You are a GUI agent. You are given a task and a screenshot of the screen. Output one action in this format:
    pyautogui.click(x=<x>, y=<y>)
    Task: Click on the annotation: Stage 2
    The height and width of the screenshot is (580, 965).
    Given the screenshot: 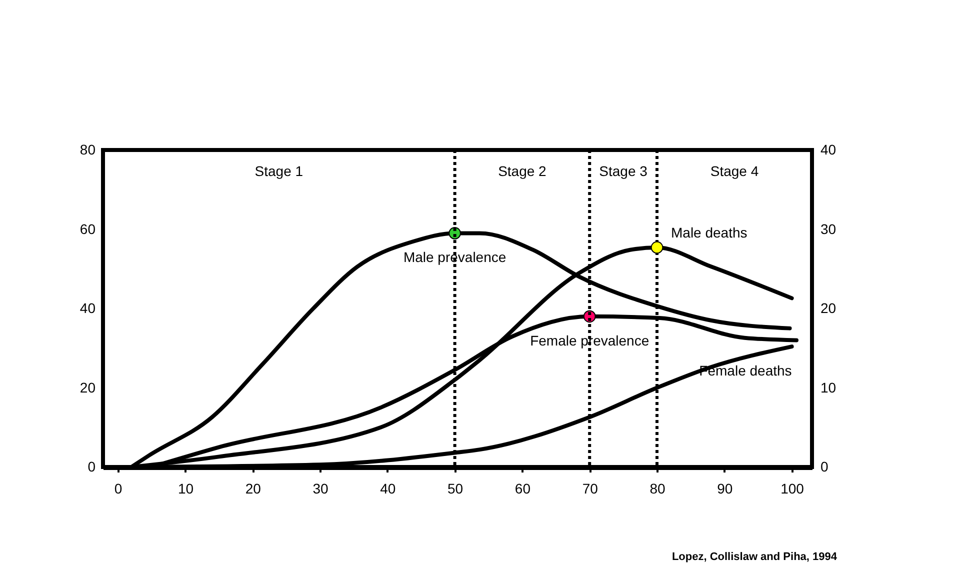 What is the action you would take?
    pyautogui.click(x=522, y=171)
    